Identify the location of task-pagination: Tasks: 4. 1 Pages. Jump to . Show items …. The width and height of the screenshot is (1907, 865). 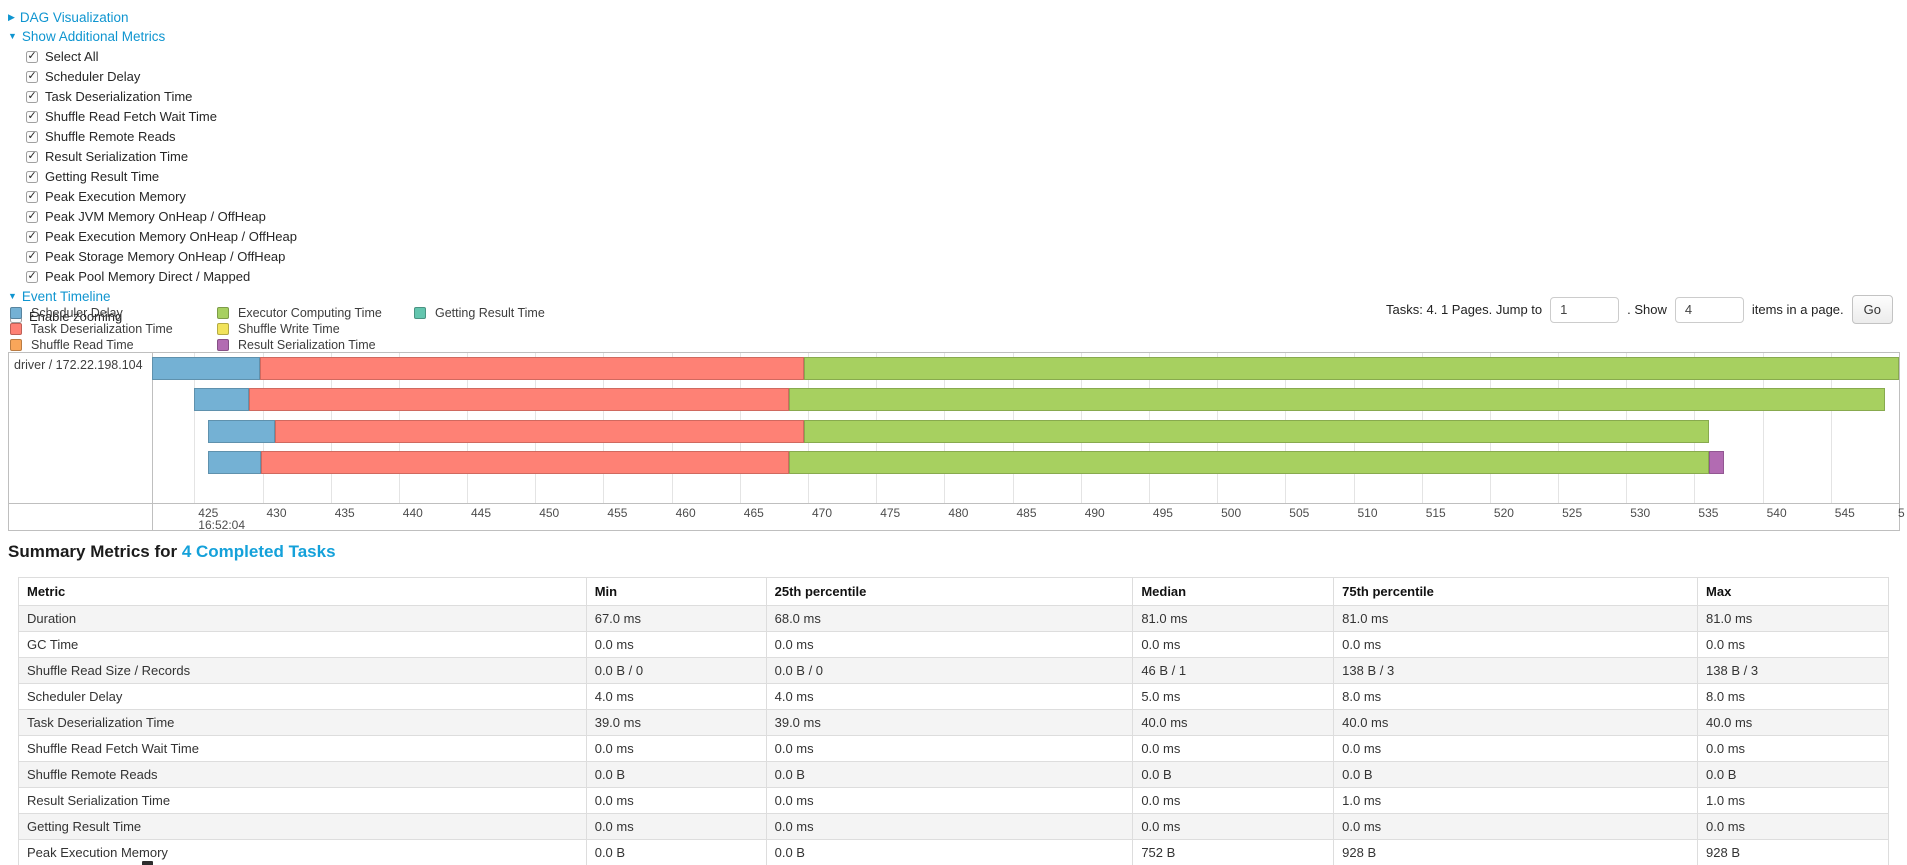
(1639, 309).